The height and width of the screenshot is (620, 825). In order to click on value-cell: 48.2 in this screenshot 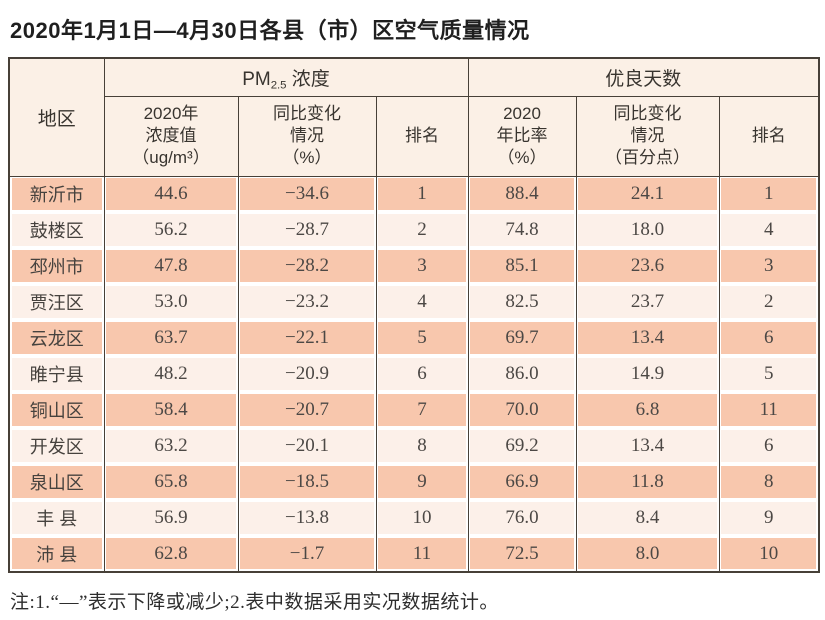, I will do `click(171, 374)`.